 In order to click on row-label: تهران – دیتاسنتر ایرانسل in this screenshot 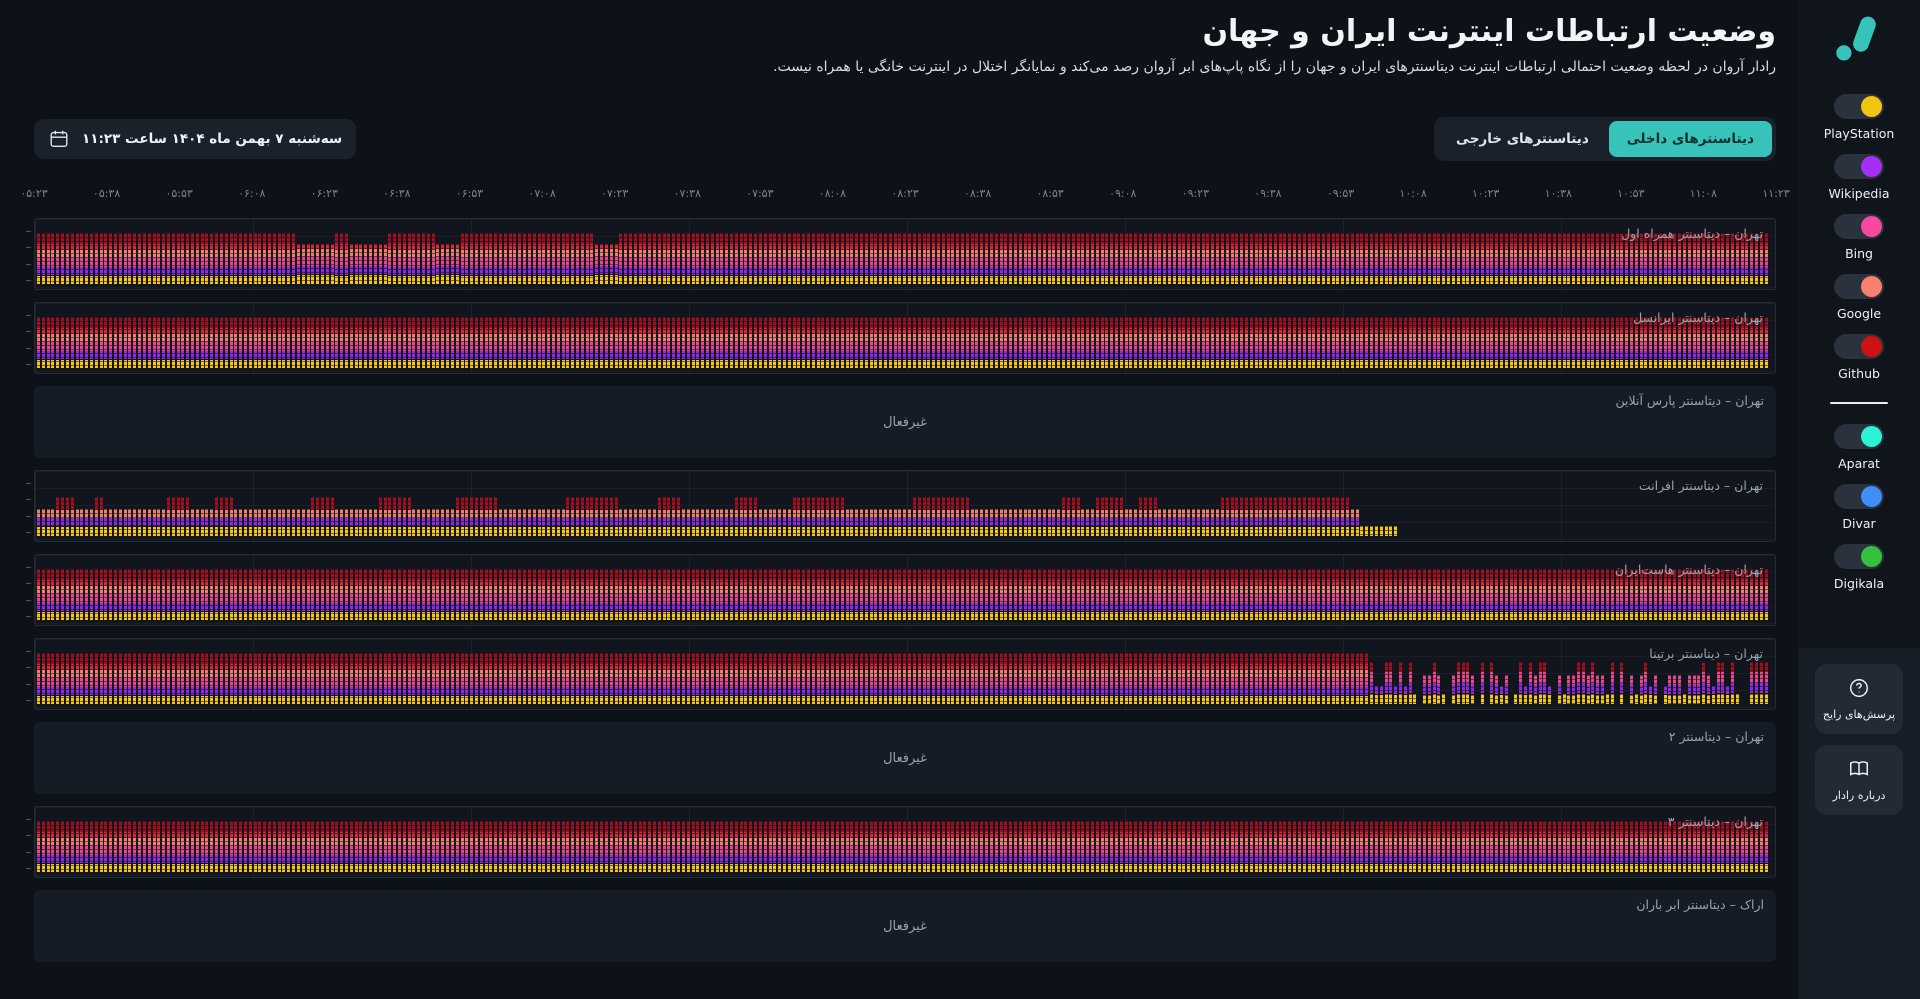, I will do `click(1698, 317)`.